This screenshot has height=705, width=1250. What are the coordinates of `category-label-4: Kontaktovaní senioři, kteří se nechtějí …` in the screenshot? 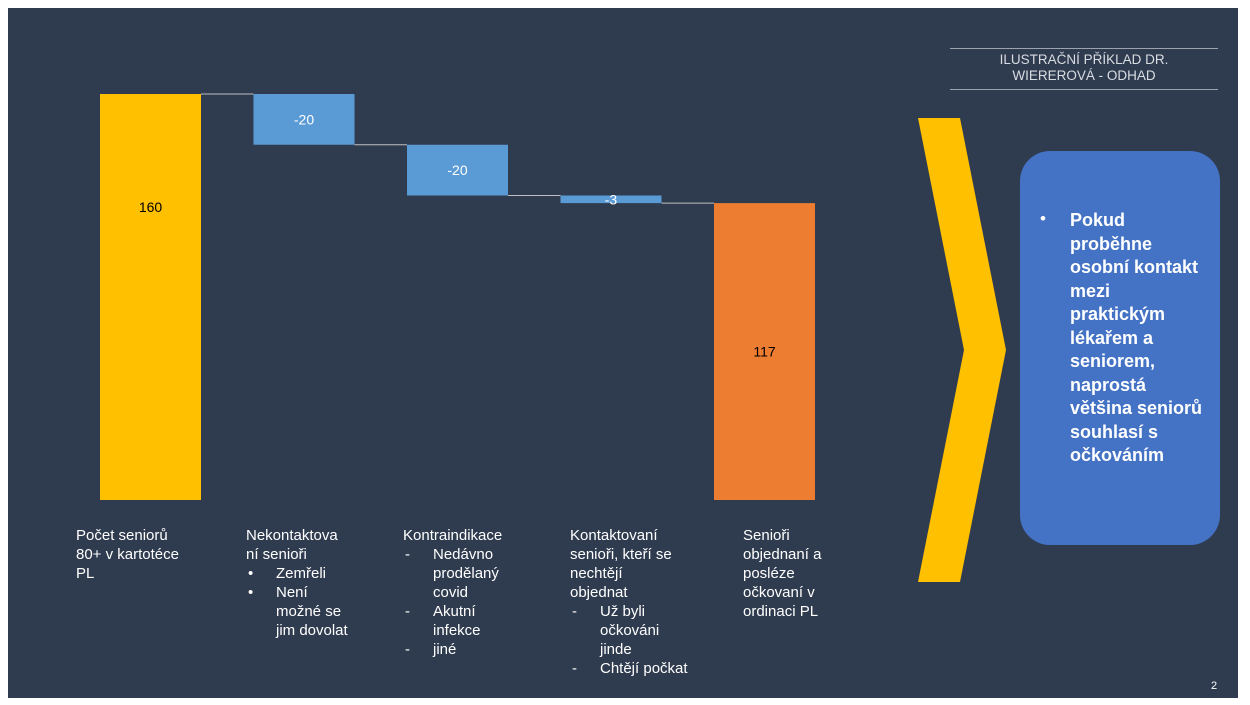 It's located at (629, 602).